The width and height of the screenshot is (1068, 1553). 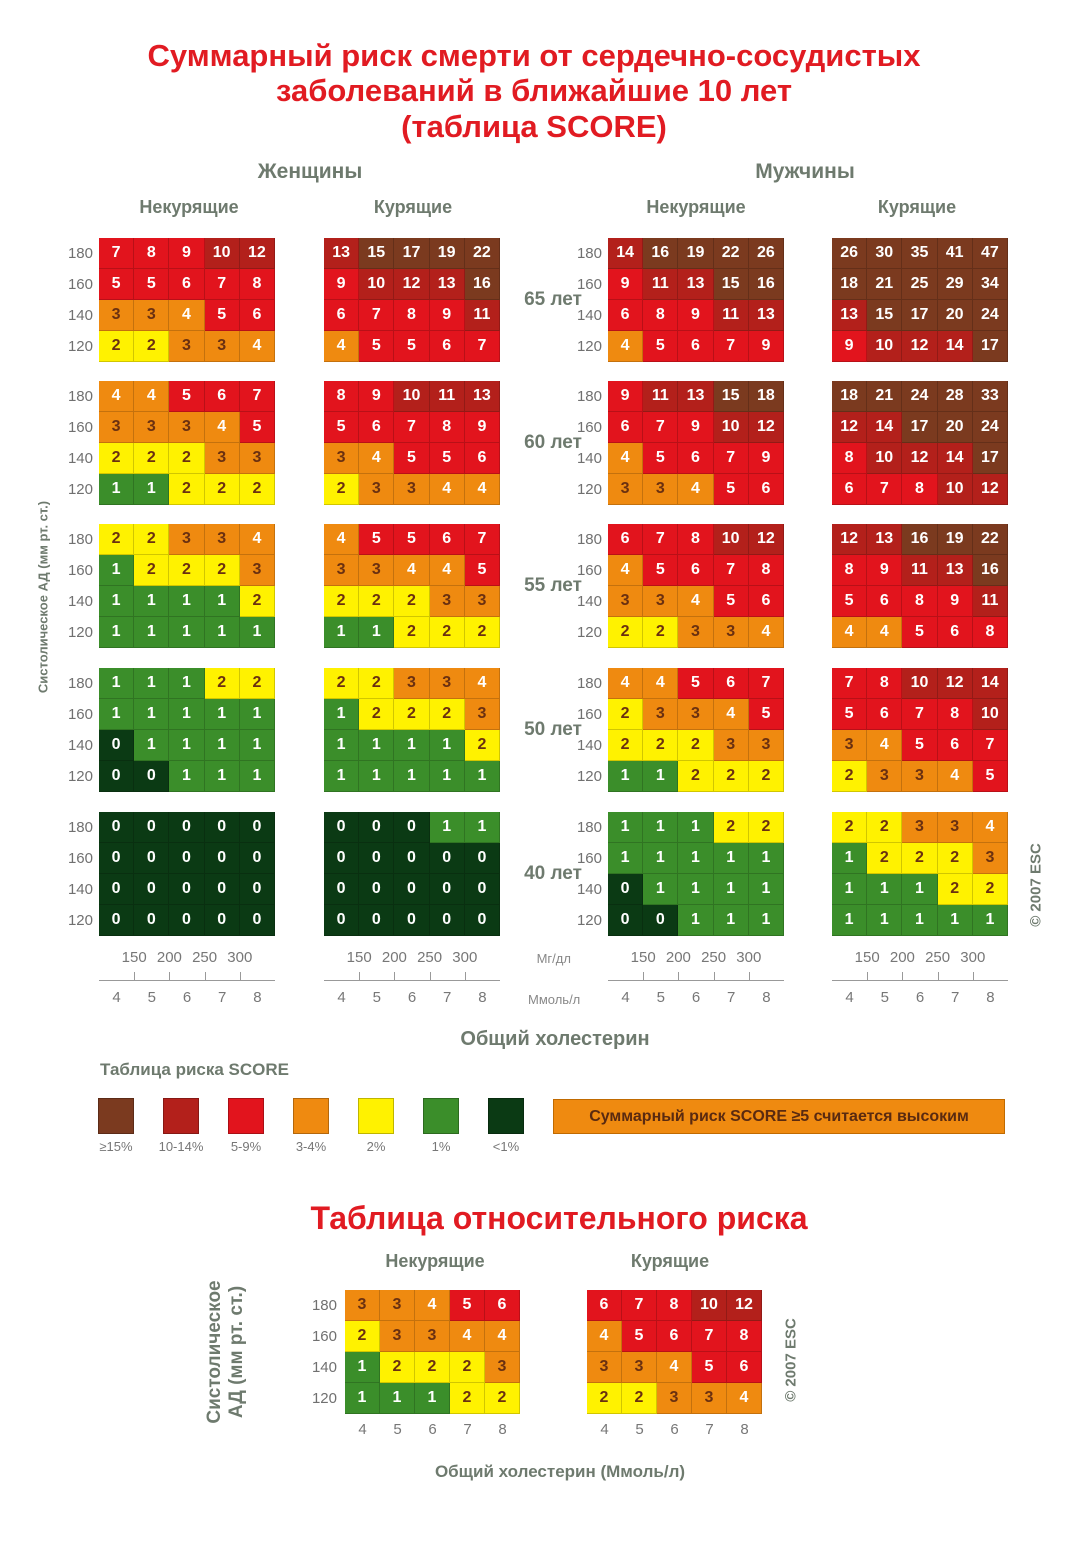 I want to click on risk-cell: 15, so click(x=885, y=315).